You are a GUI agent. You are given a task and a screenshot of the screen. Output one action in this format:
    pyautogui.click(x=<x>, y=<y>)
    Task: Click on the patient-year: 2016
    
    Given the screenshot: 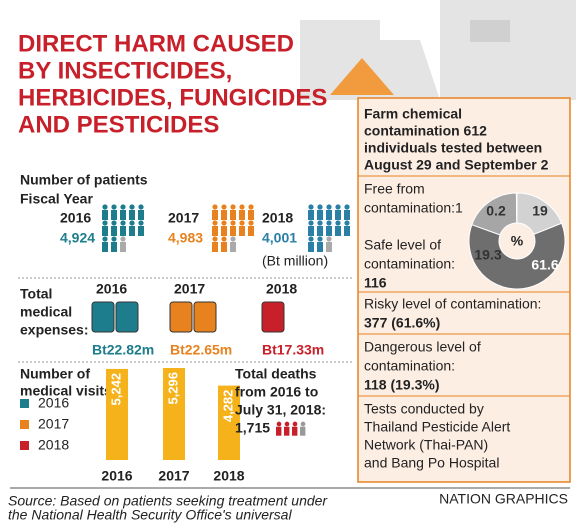 What is the action you would take?
    pyautogui.click(x=75, y=218)
    